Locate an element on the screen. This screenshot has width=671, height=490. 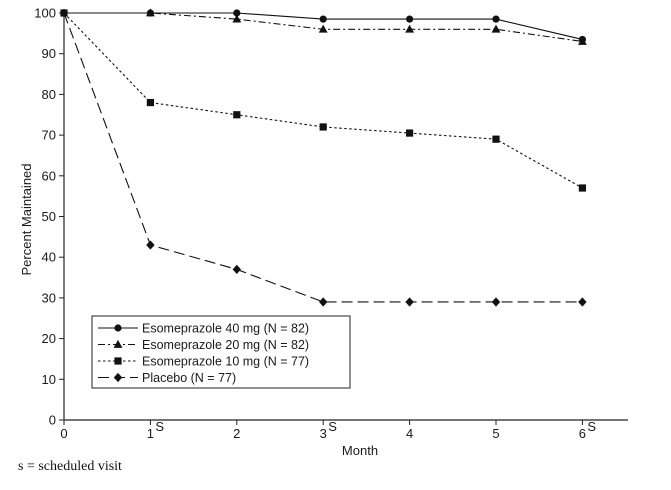
x-tick-label: 5 is located at coordinates (495, 433).